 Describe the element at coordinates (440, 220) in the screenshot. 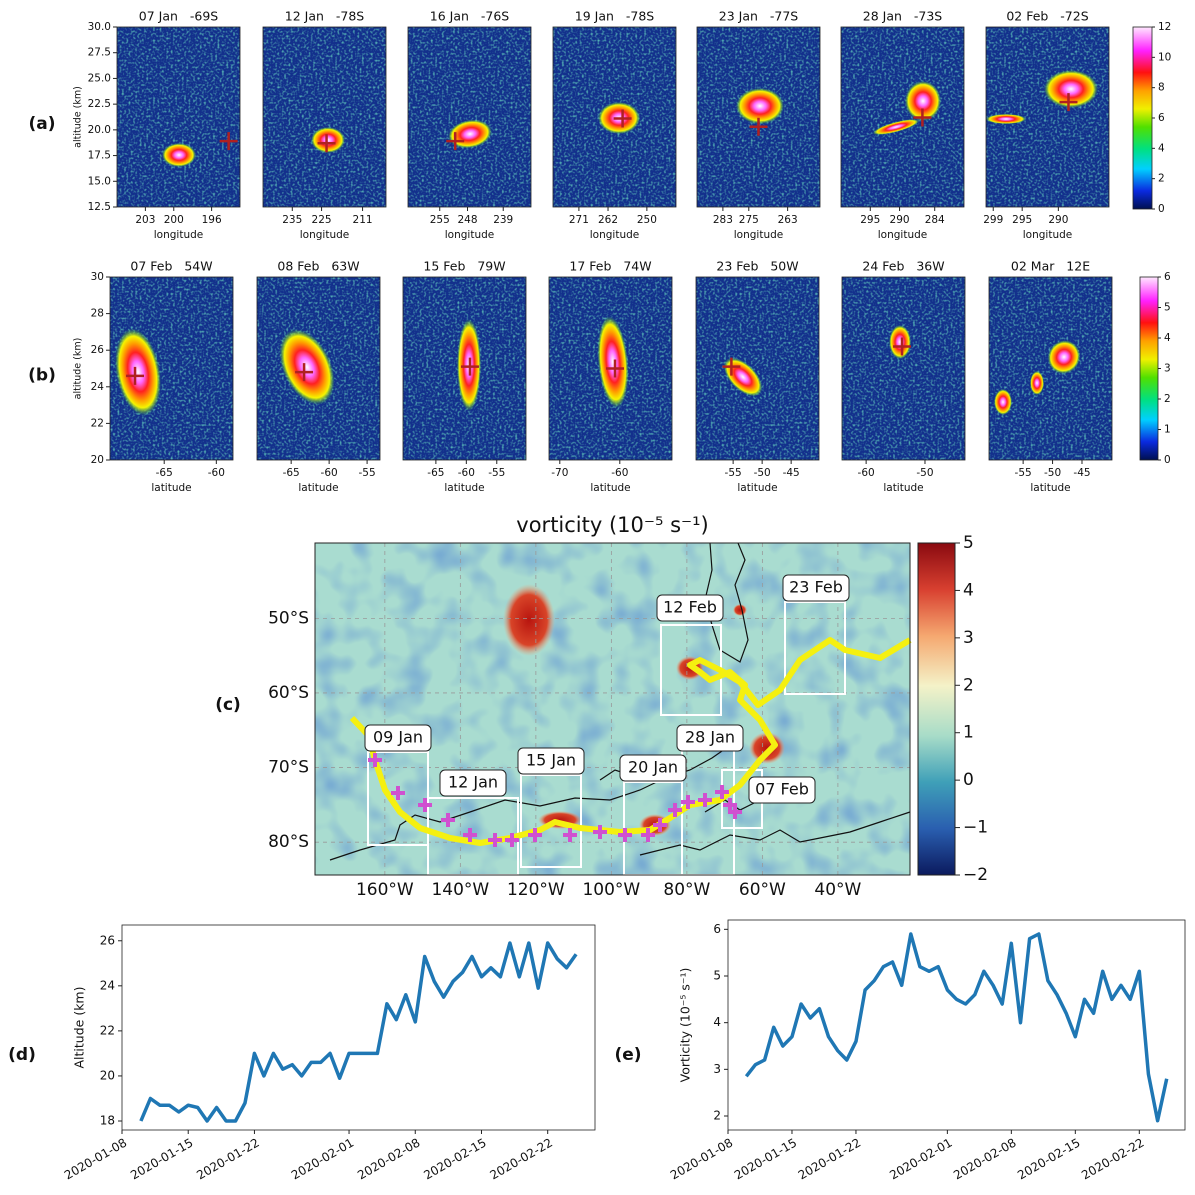

I see `x-tick-label: 255` at that location.